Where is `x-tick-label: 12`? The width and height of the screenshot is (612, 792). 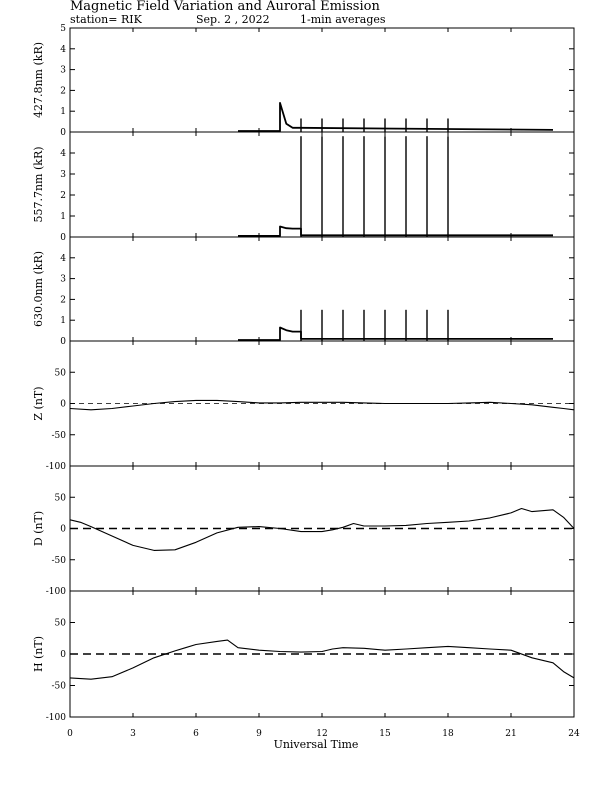
x-tick-label: 12 is located at coordinates (321, 734).